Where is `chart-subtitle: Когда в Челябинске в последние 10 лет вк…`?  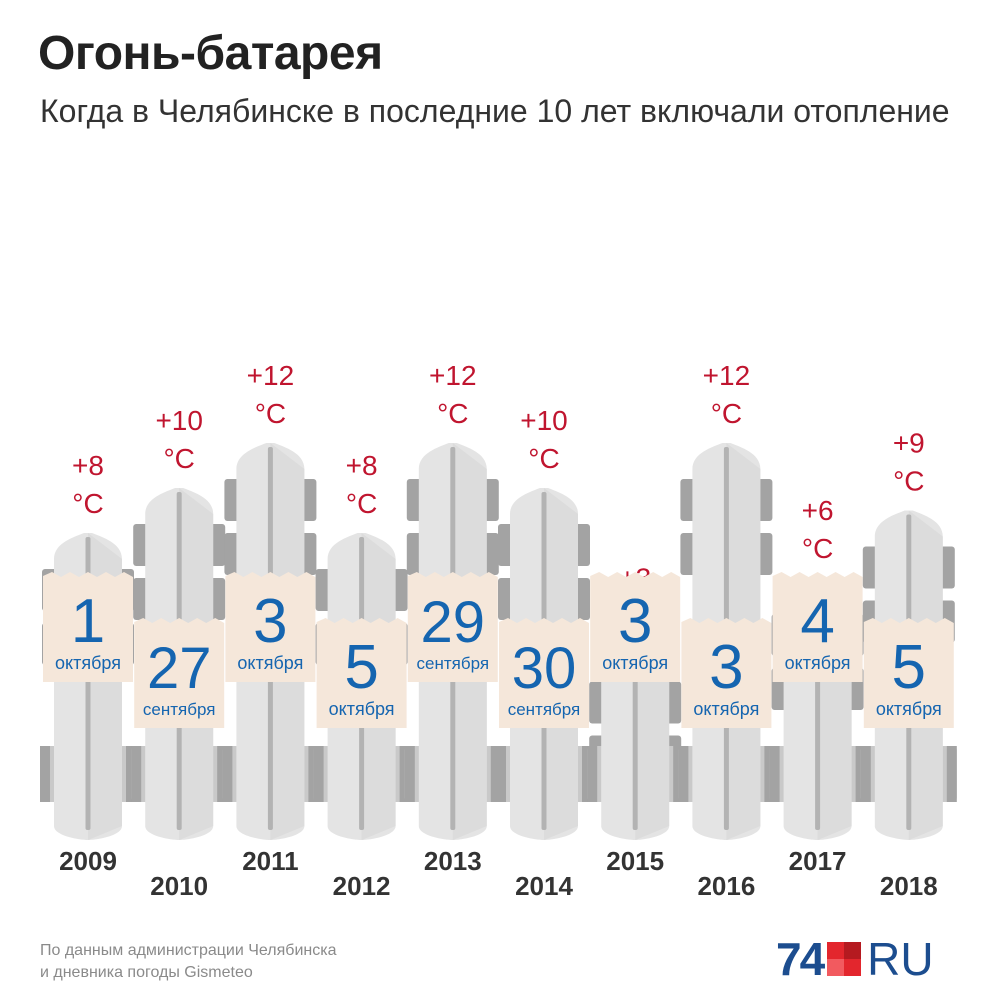 chart-subtitle: Когда в Челябинске в последние 10 лет вк… is located at coordinates (495, 111).